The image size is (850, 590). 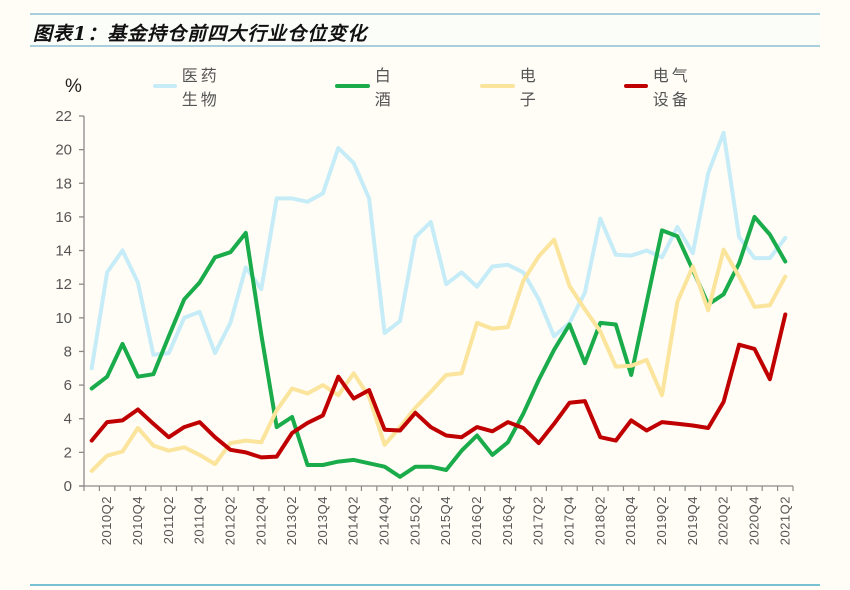 What do you see at coordinates (68, 486) in the screenshot?
I see `y-tick-label: 0` at bounding box center [68, 486].